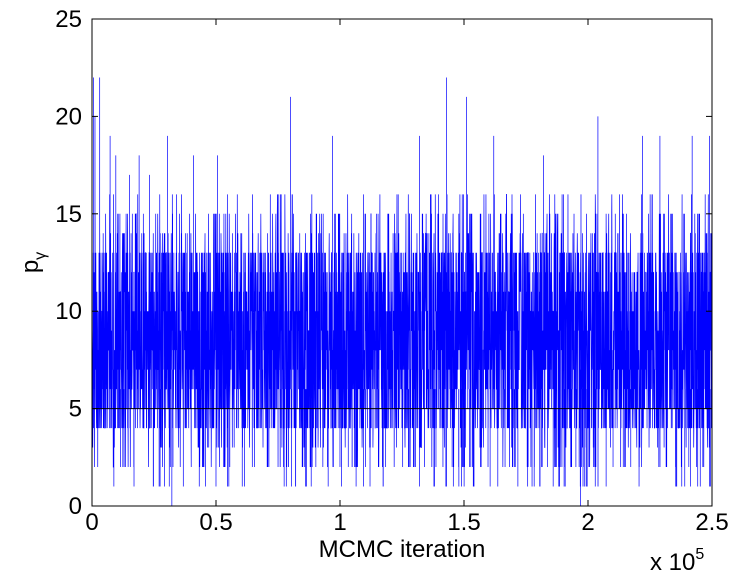 This screenshot has width=736, height=582. I want to click on x-tick-label: 1, so click(339, 522).